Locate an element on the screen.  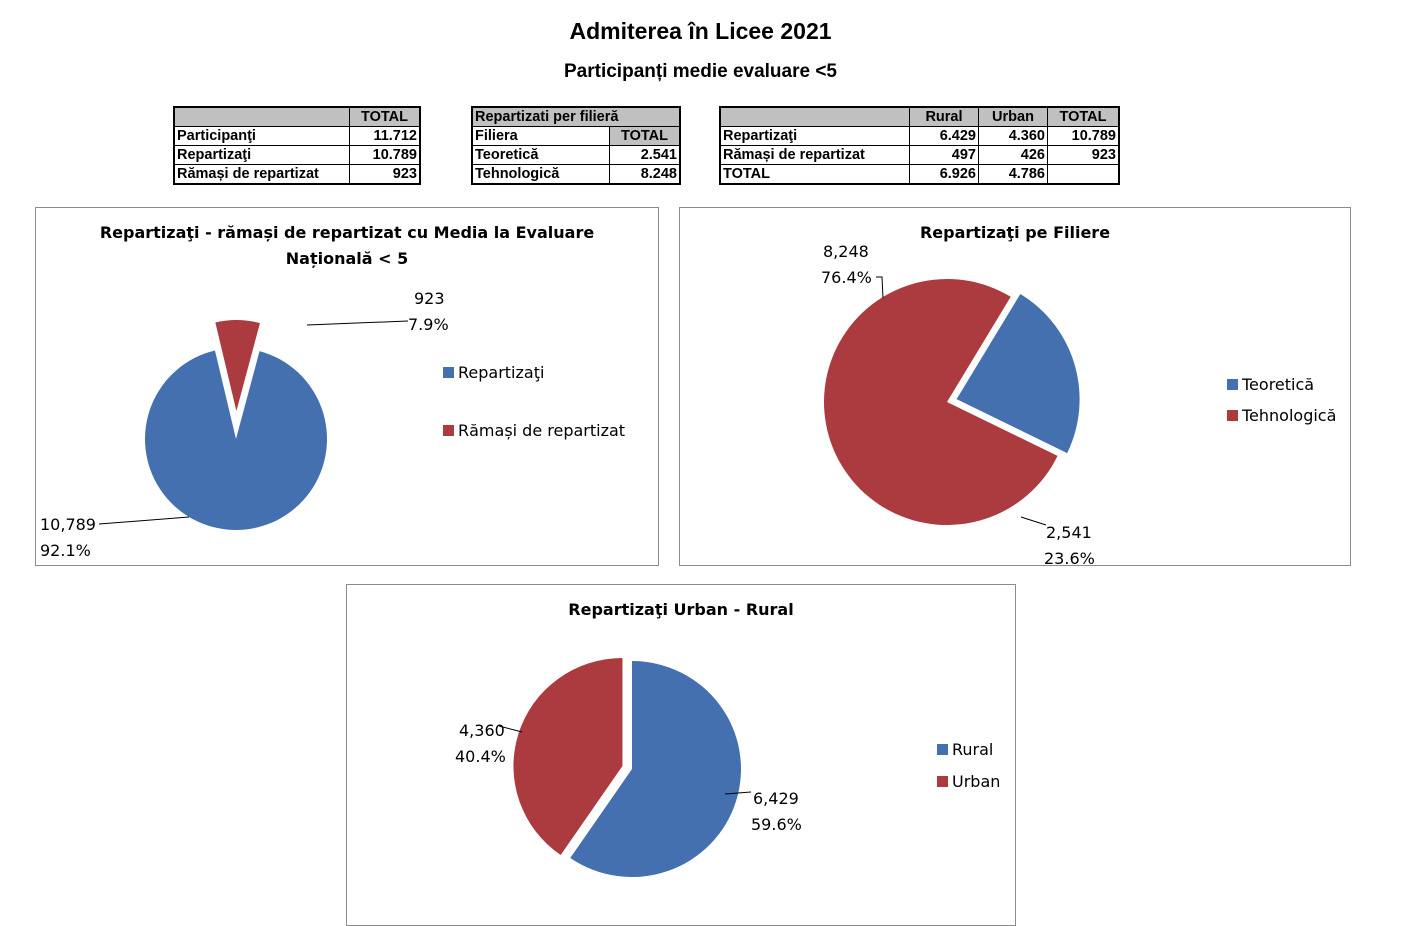
data-label-percent: 92.1% is located at coordinates (65, 550).